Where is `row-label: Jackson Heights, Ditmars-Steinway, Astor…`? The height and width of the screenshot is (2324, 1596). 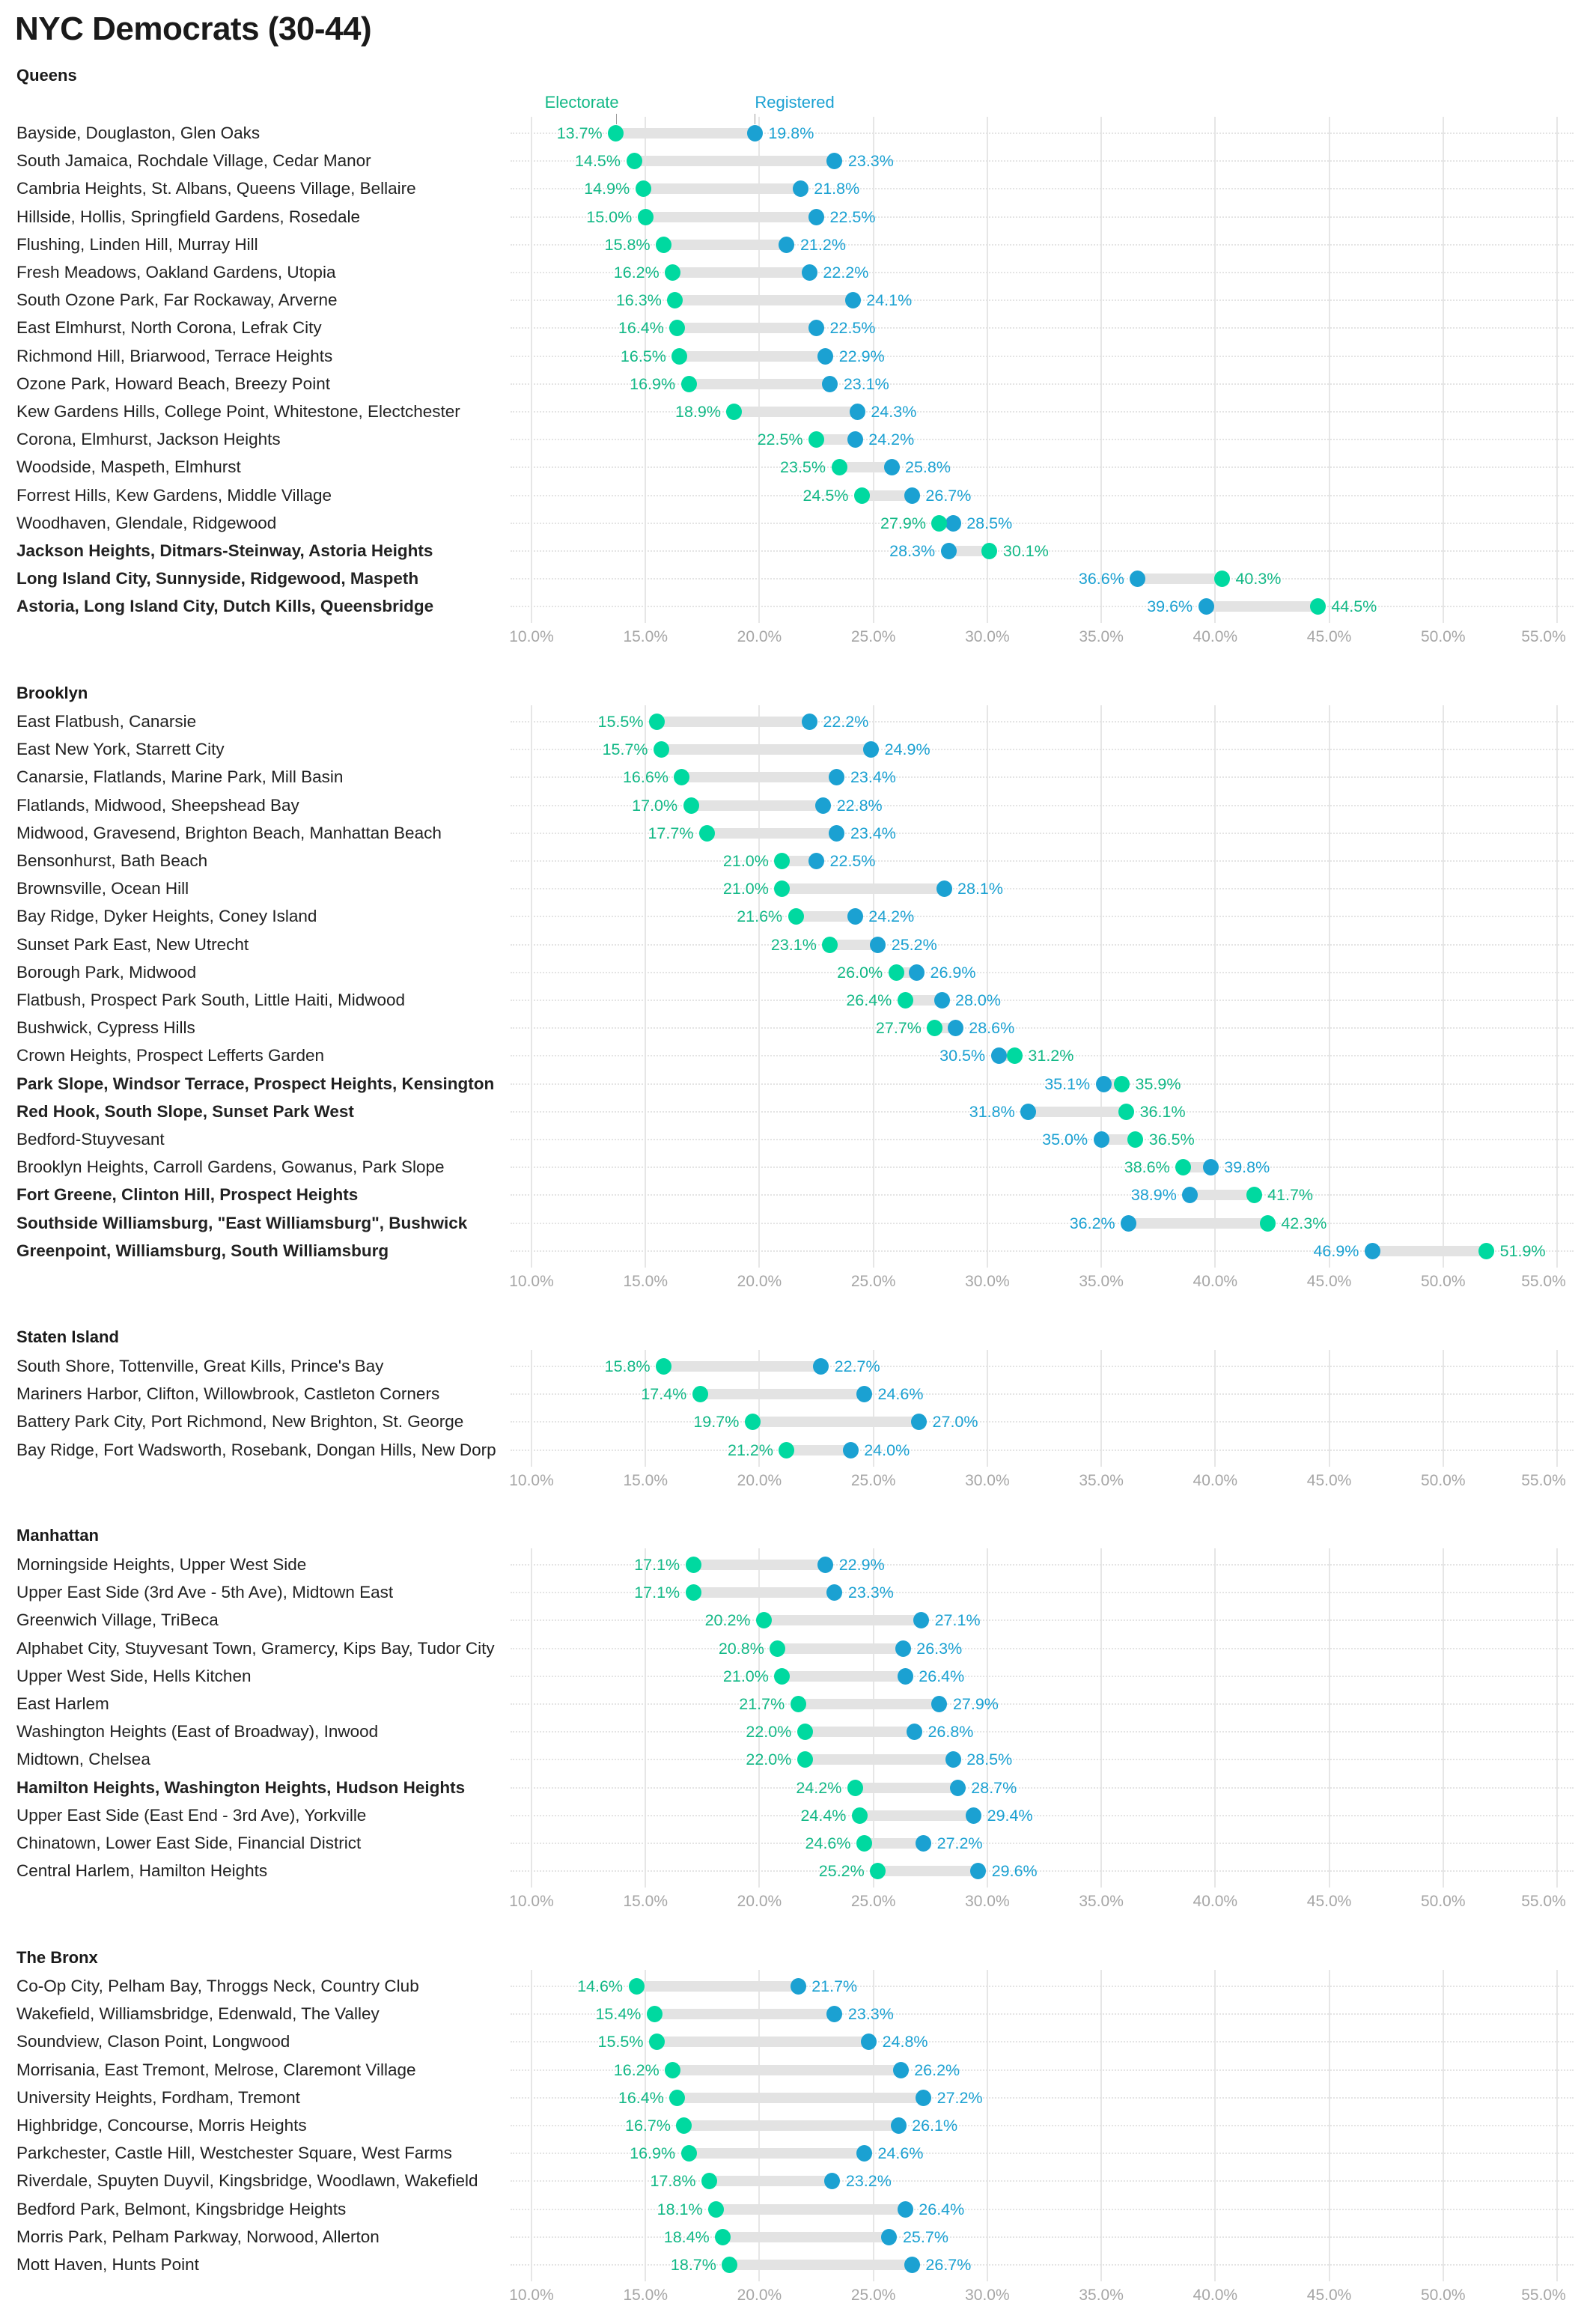 row-label: Jackson Heights, Ditmars-Steinway, Astor… is located at coordinates (225, 550).